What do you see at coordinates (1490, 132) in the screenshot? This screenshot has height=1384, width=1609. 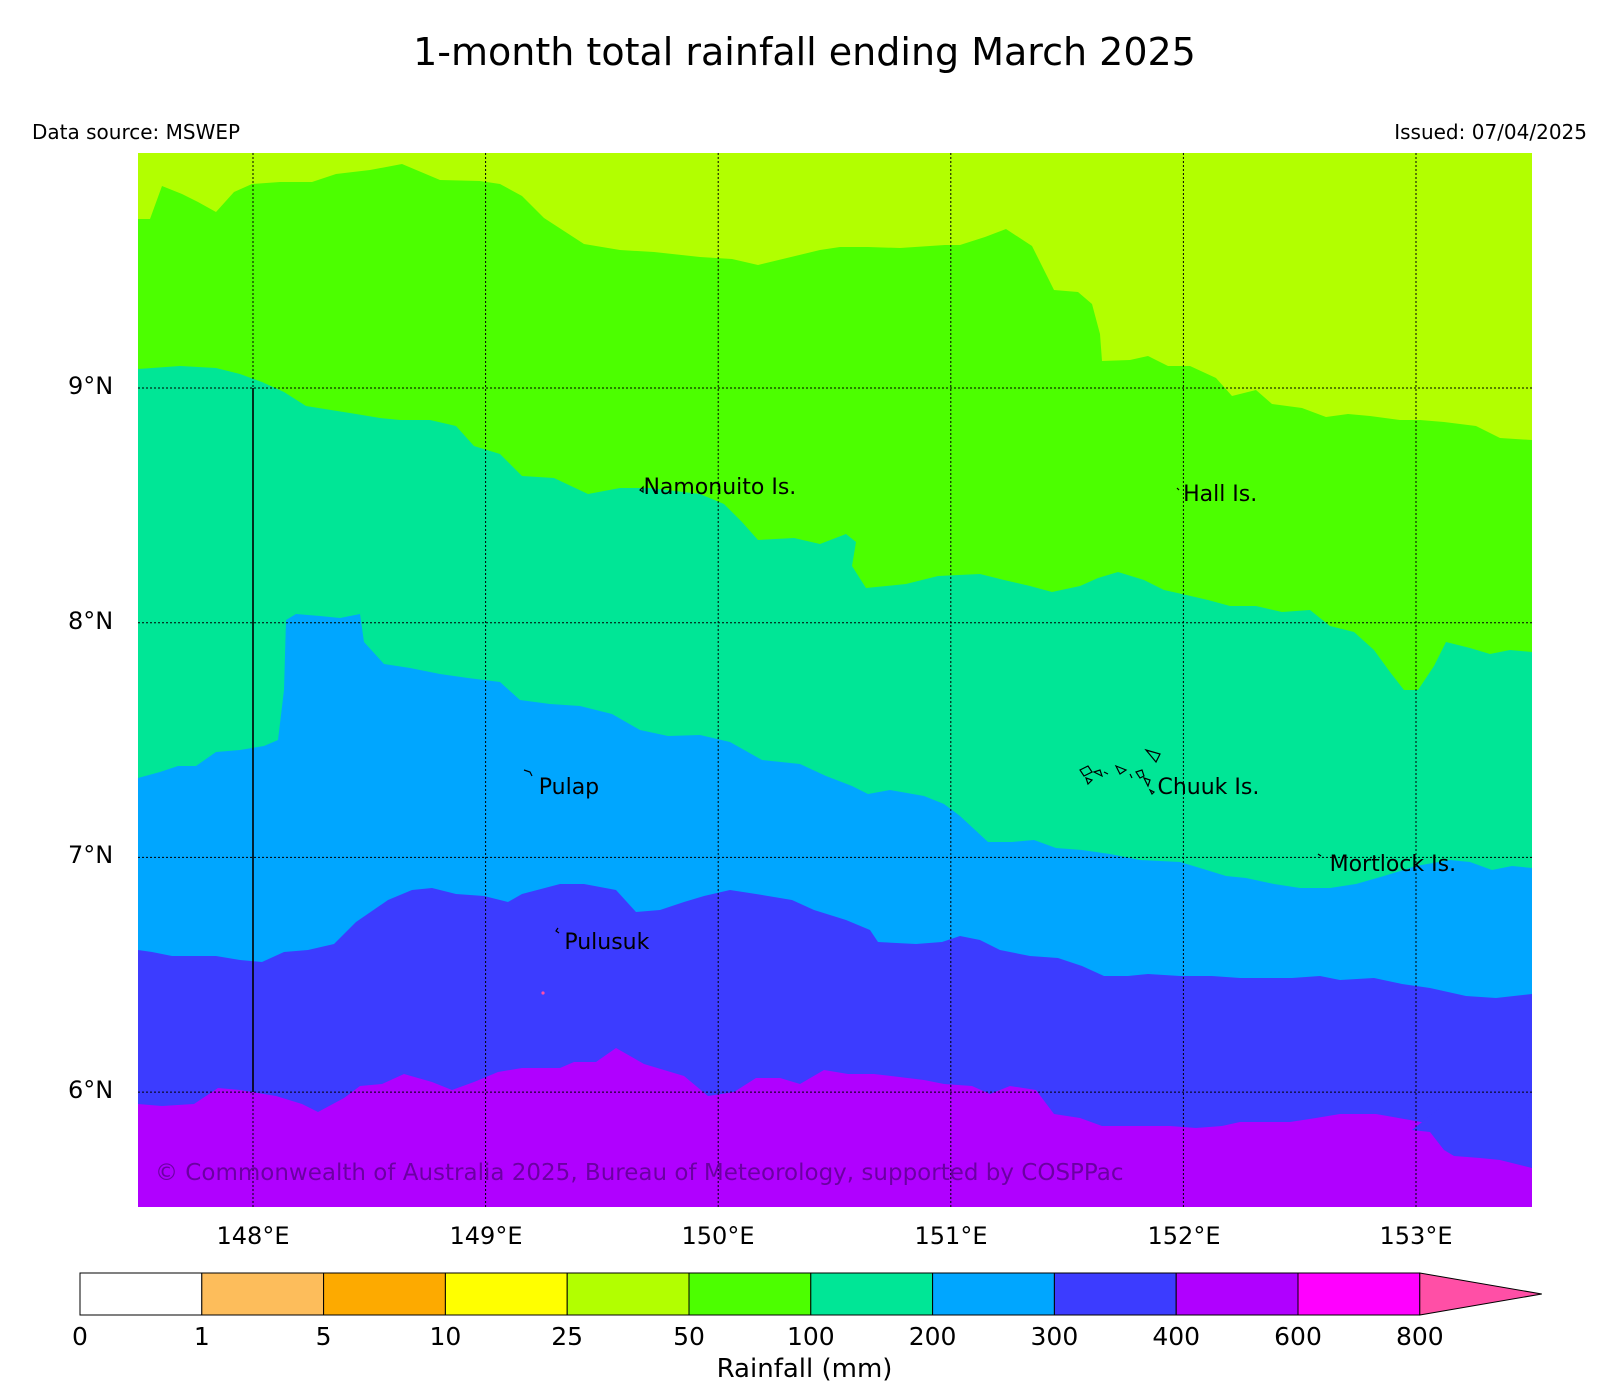 I see `issued-date: Issued: 07/04/2025` at bounding box center [1490, 132].